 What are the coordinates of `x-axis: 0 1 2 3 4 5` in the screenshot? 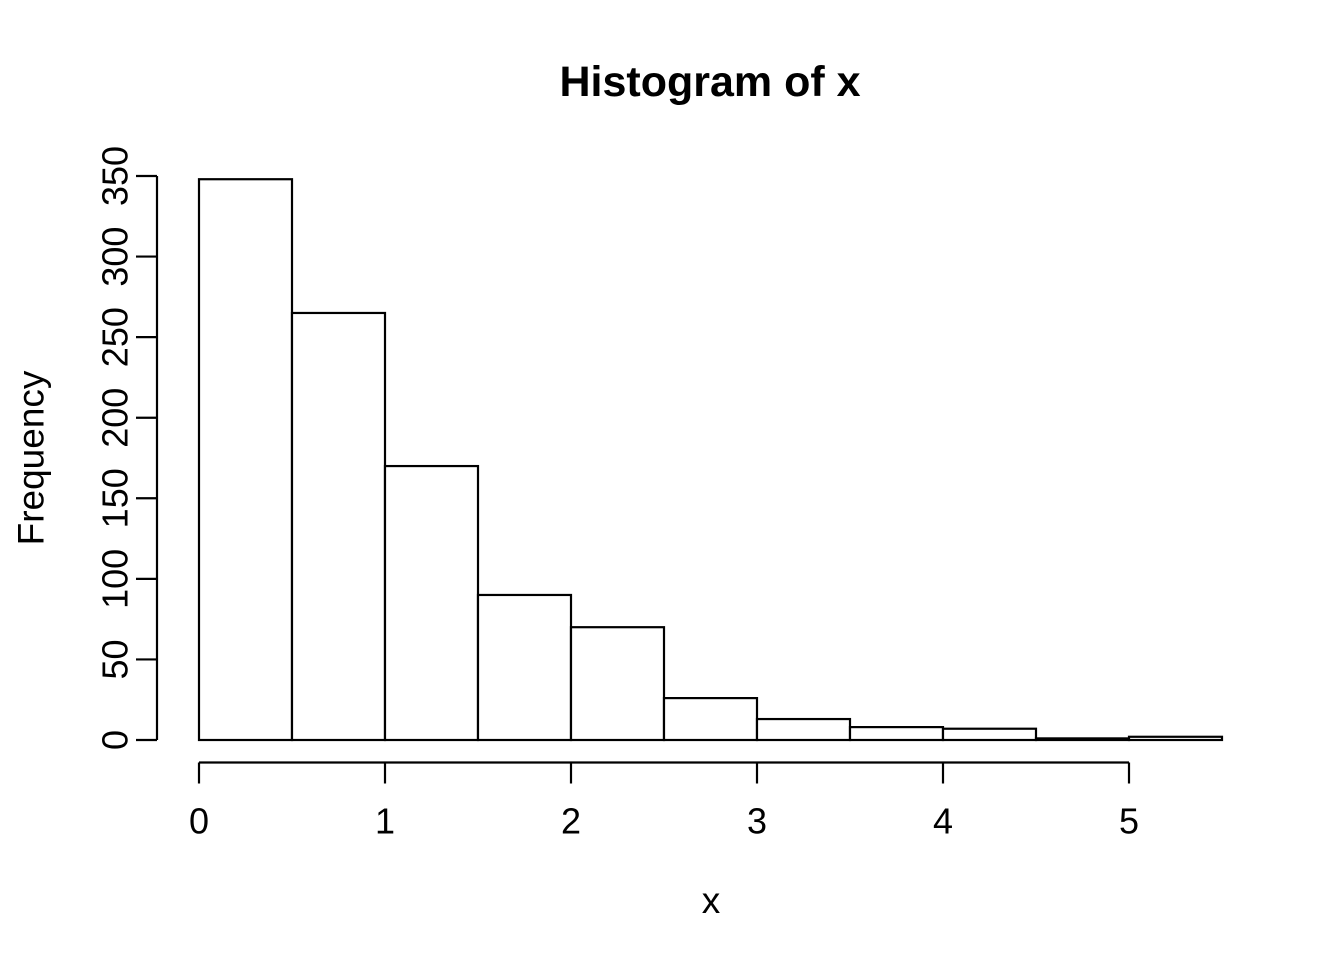 It's located at (664, 801).